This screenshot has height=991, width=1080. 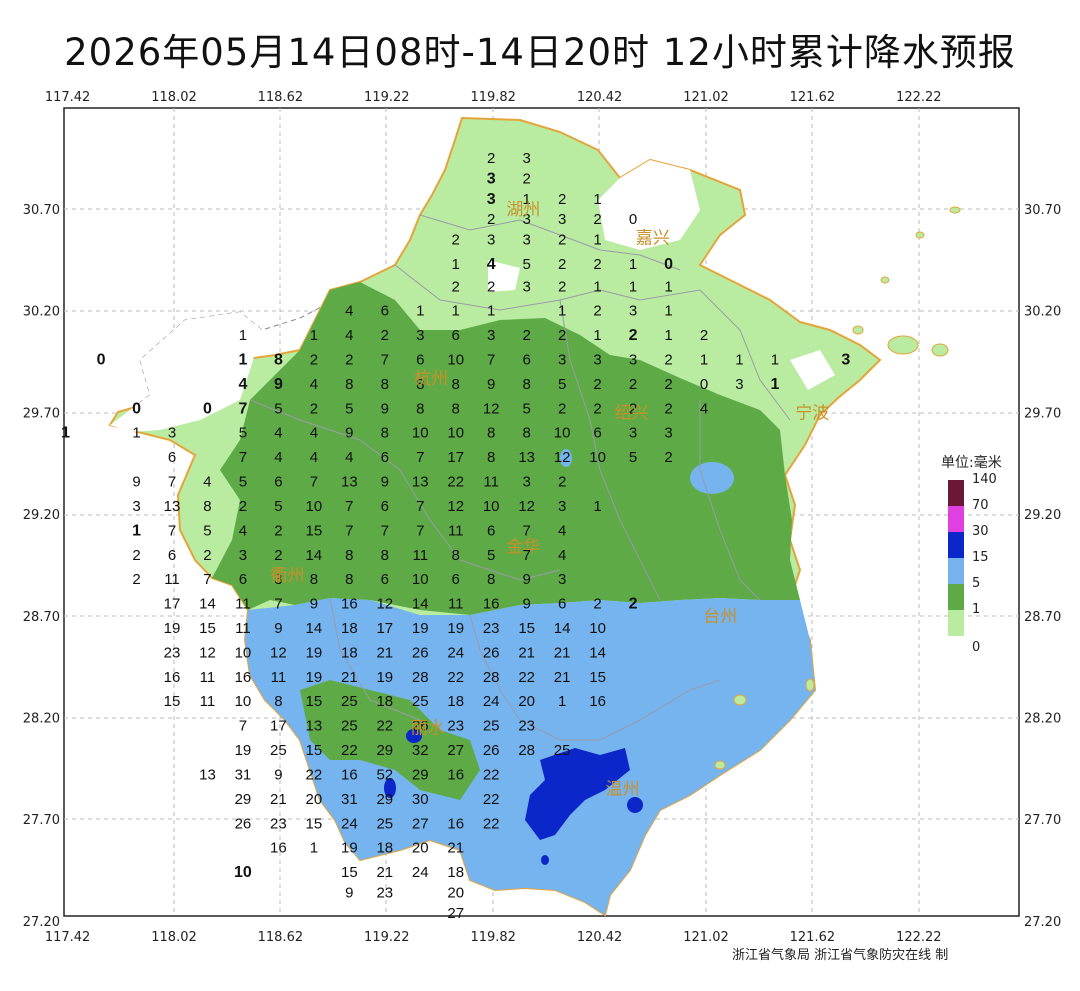 I want to click on precip-value: 29, so click(x=243, y=799).